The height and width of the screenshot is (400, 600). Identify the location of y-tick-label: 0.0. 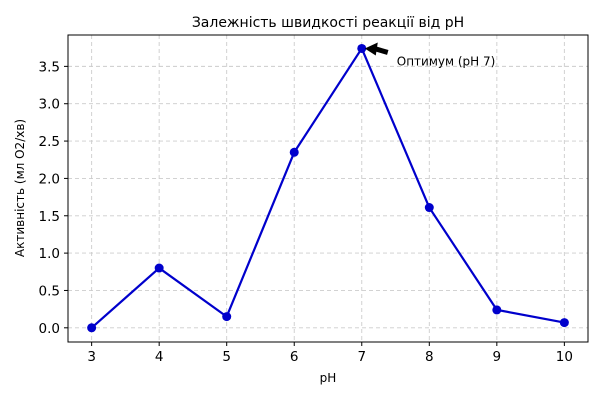
(49, 329).